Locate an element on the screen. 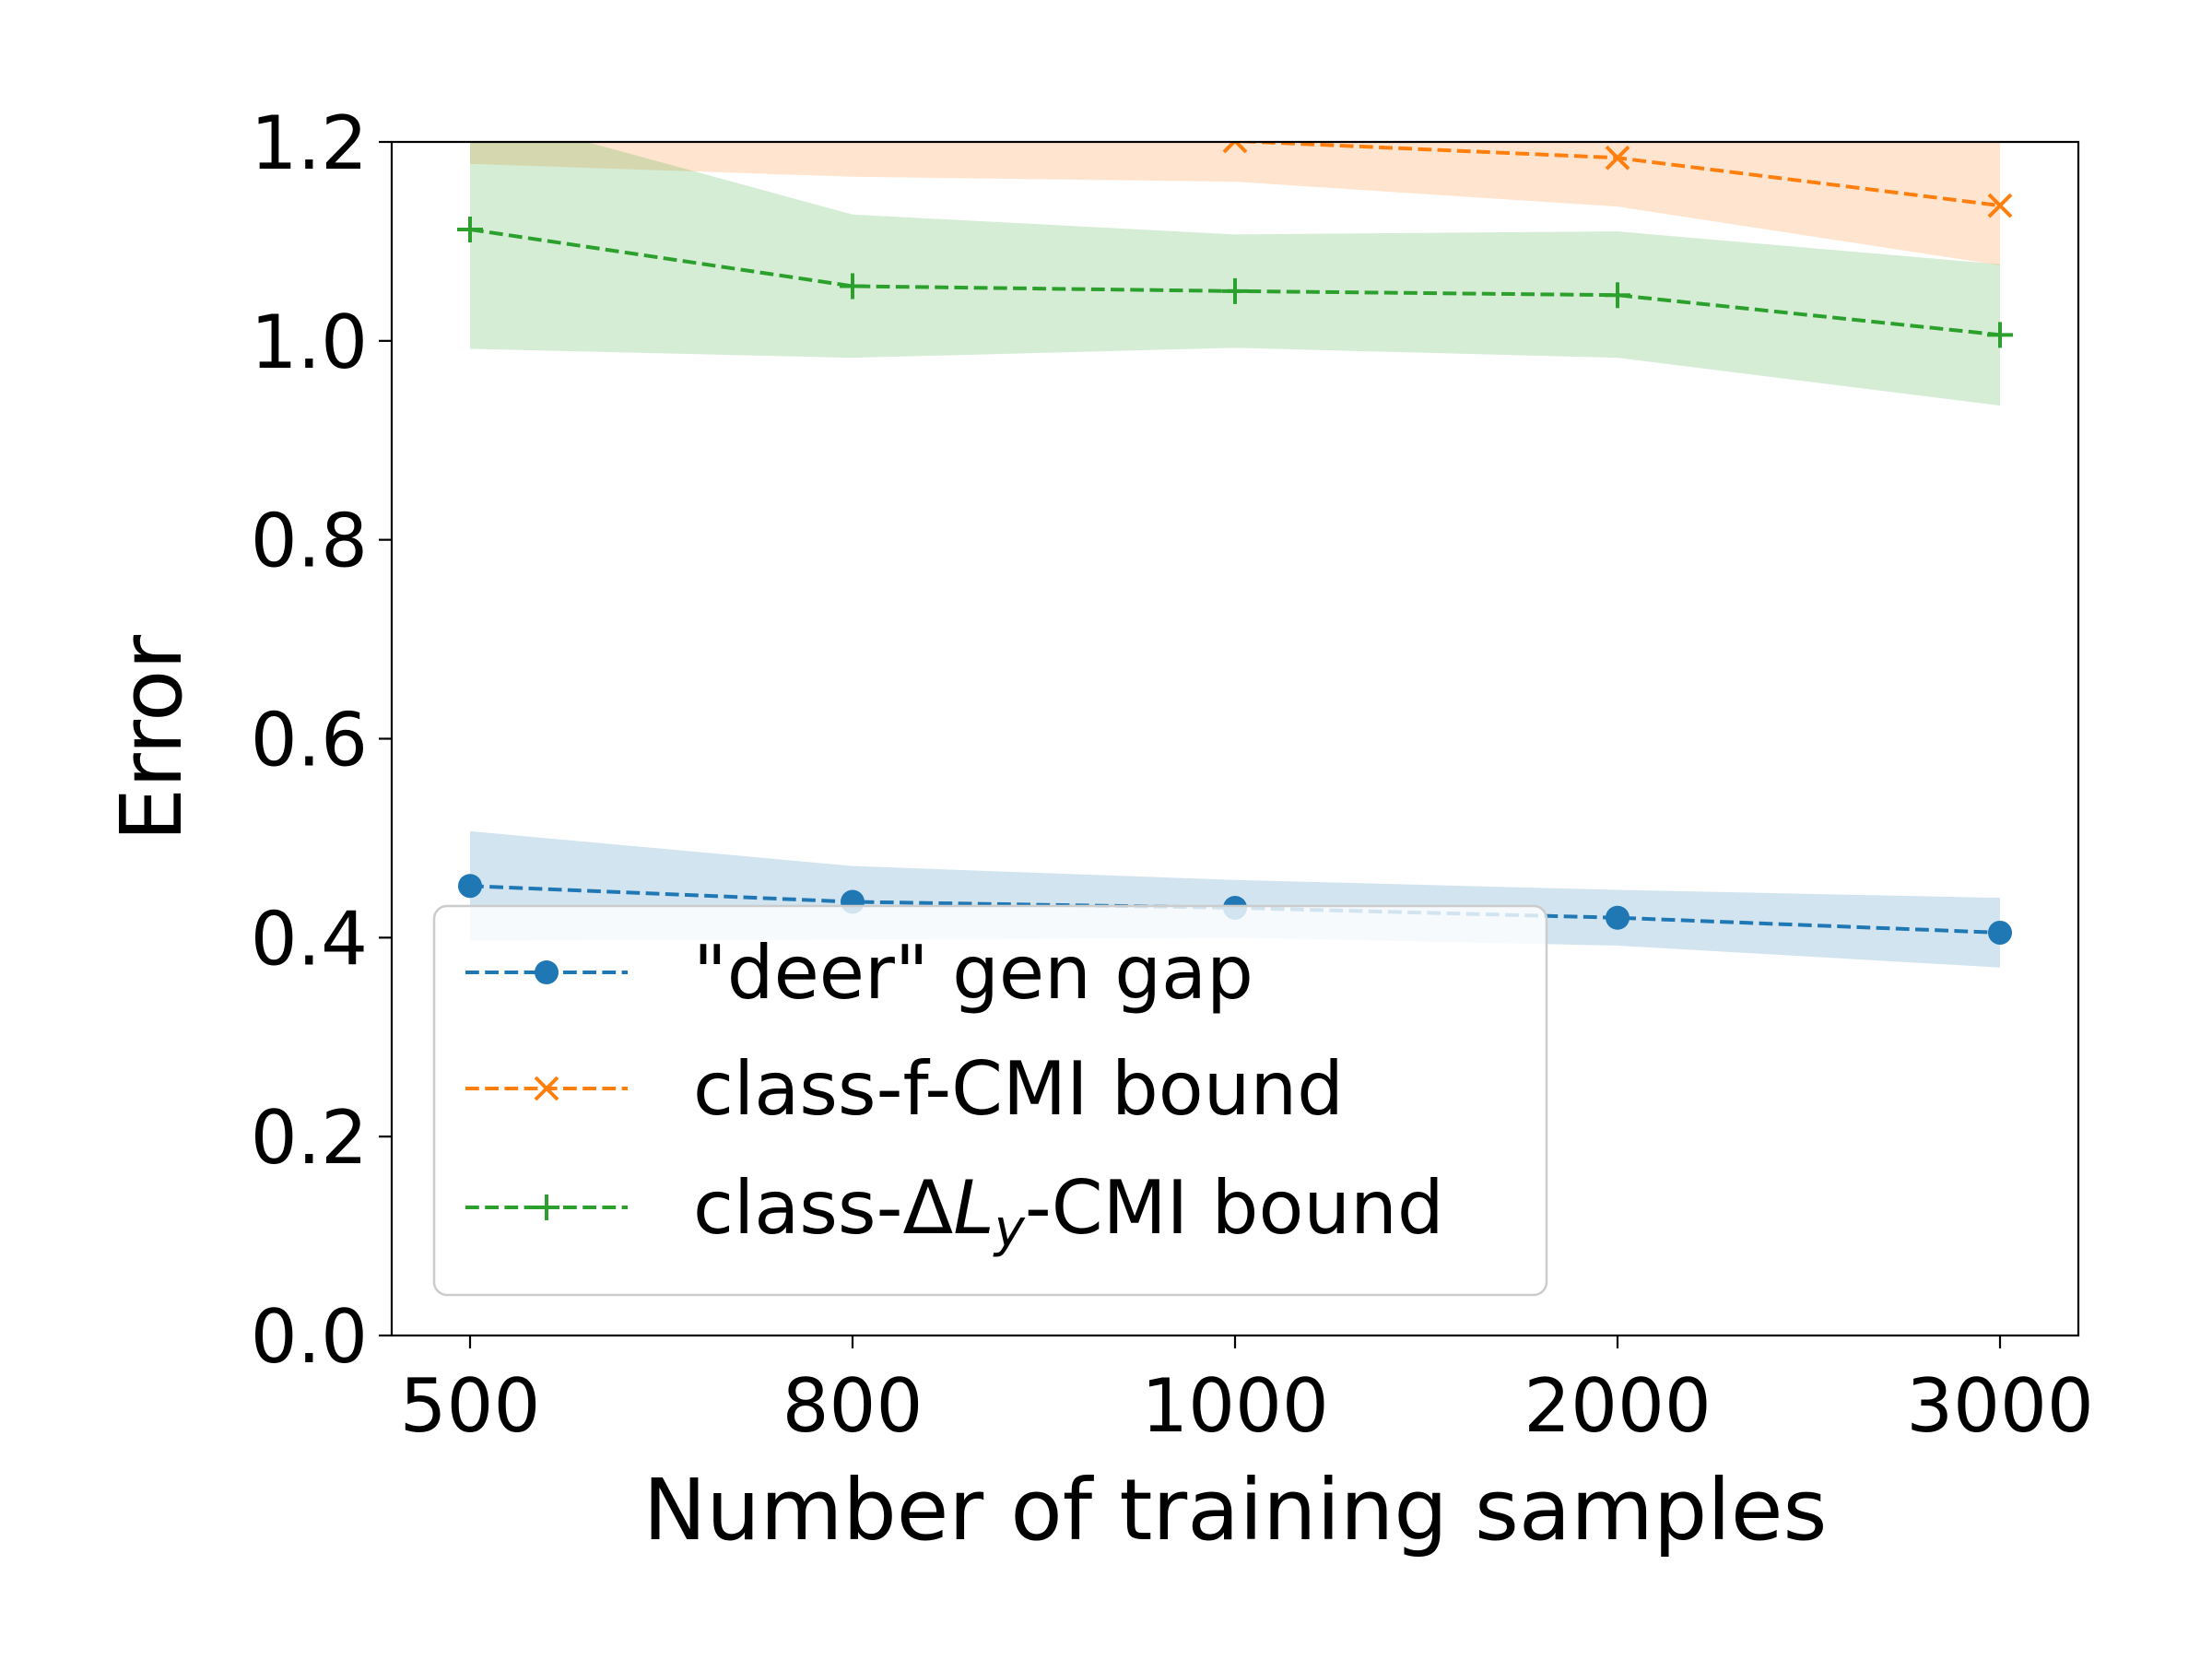 The width and height of the screenshot is (2212, 1659). legend-label-gen-gap: "deer" gen gap is located at coordinates (973, 973).